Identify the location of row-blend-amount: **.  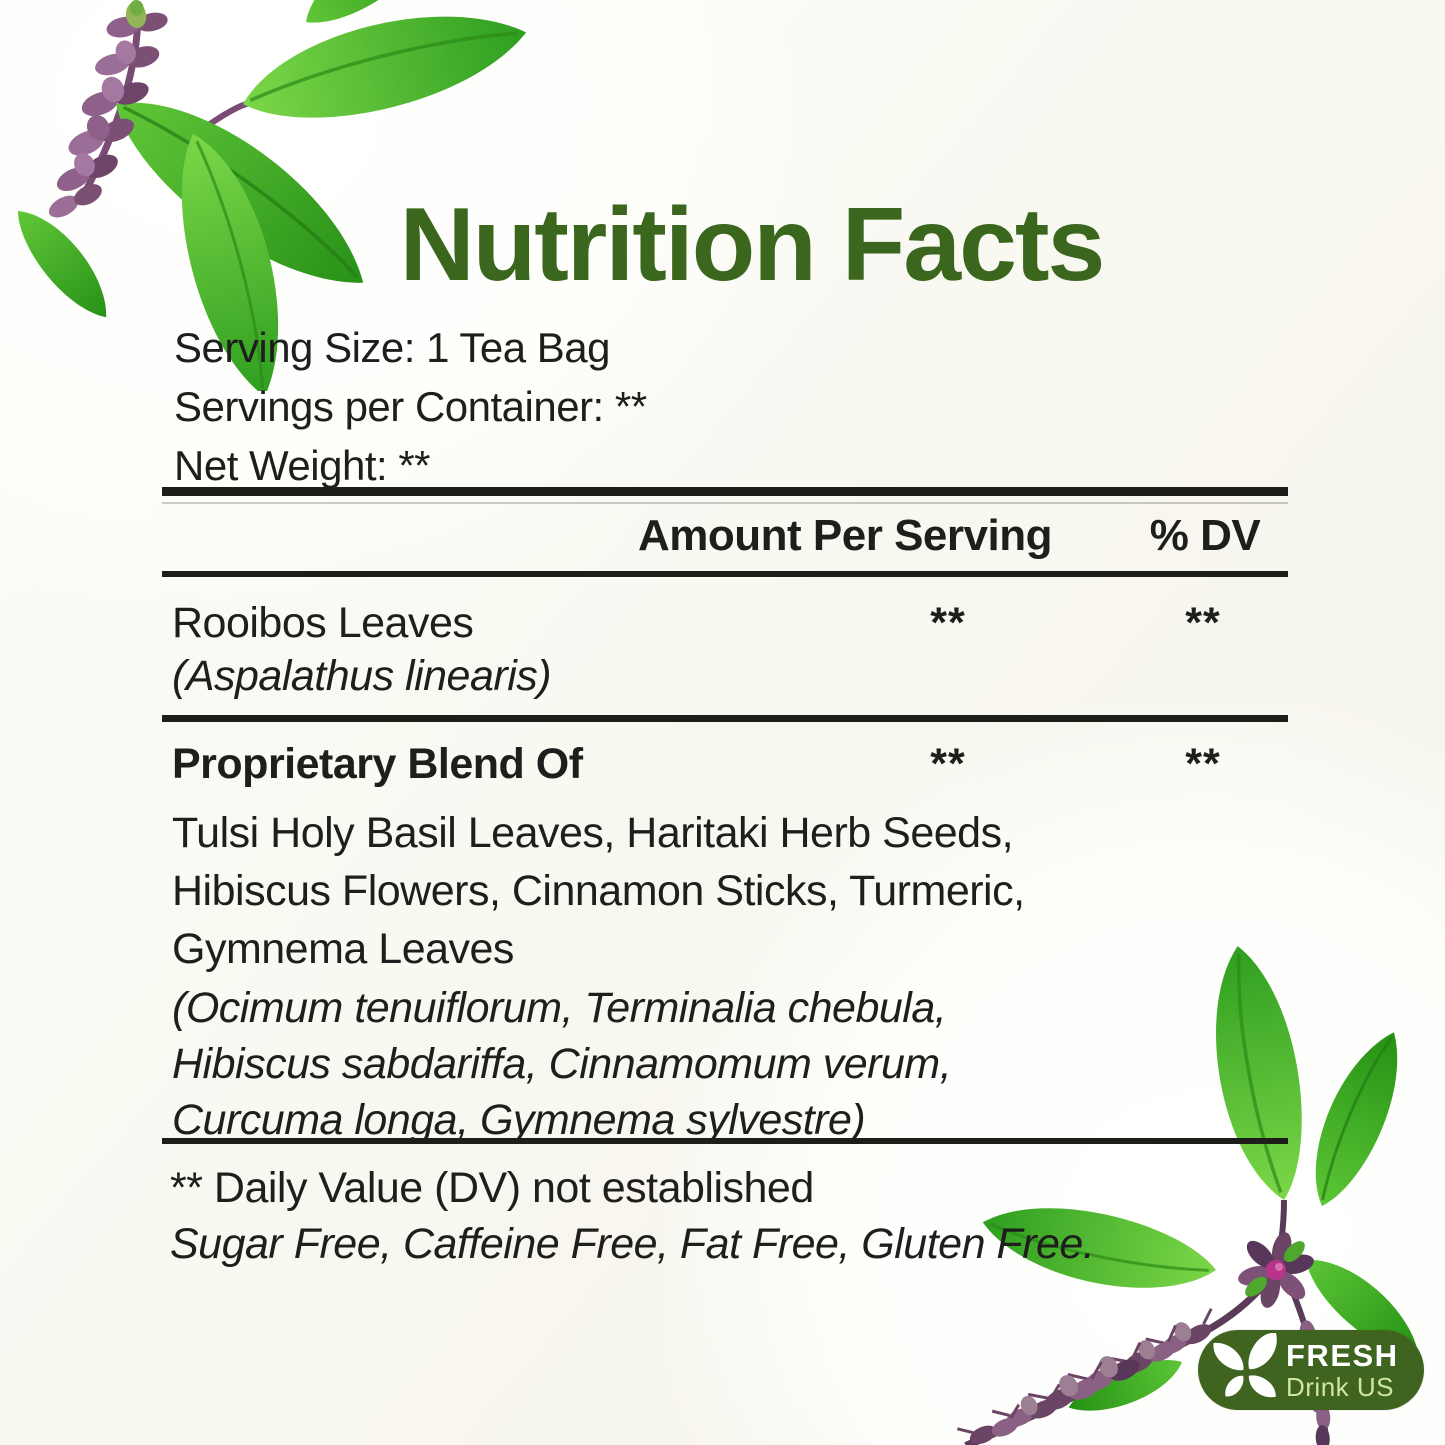
(948, 764).